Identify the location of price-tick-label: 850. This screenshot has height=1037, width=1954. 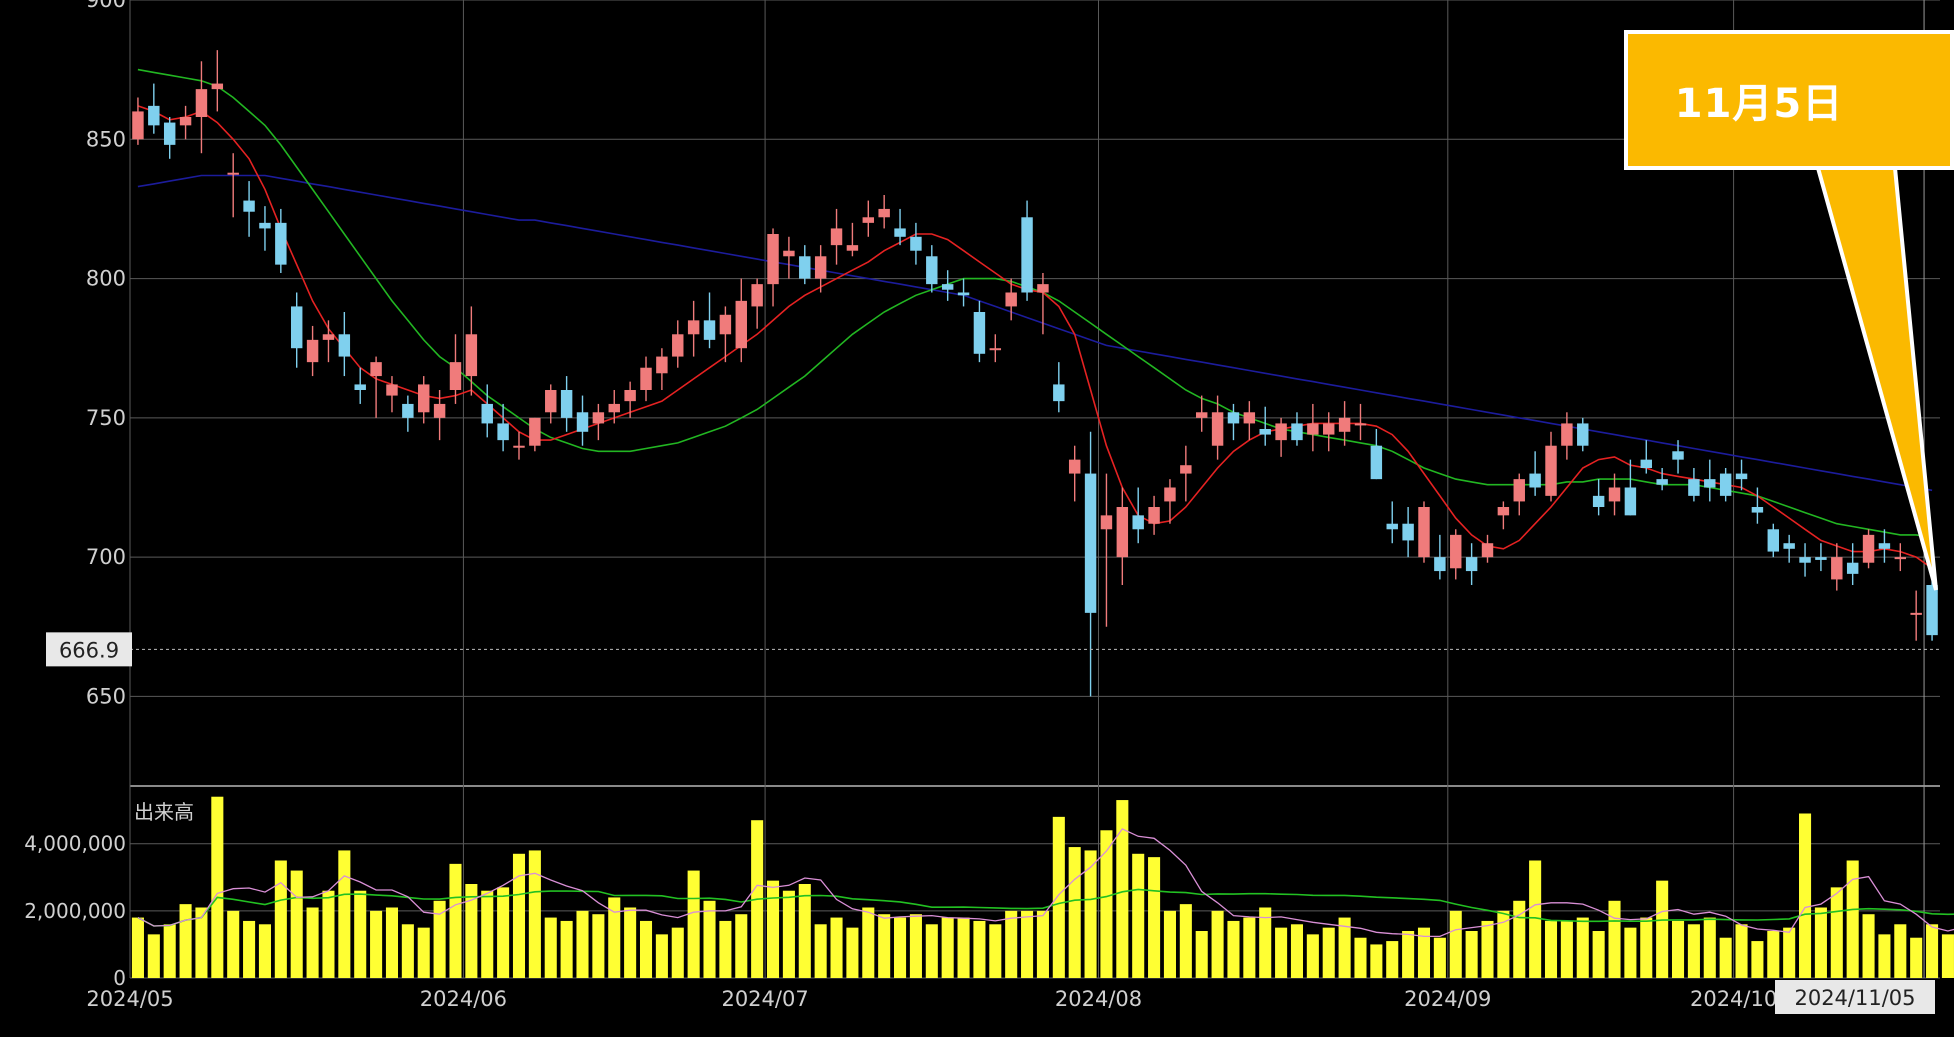
(106, 139).